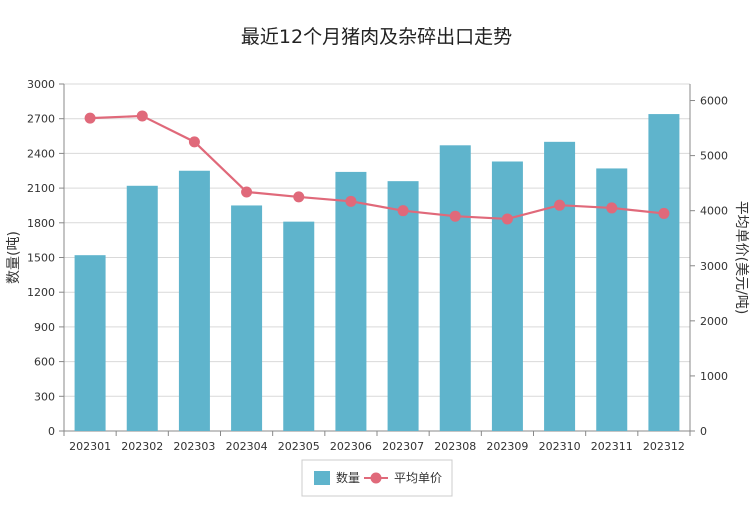 This screenshot has height=507, width=753. I want to click on left-tick-label: 1200, so click(41, 292).